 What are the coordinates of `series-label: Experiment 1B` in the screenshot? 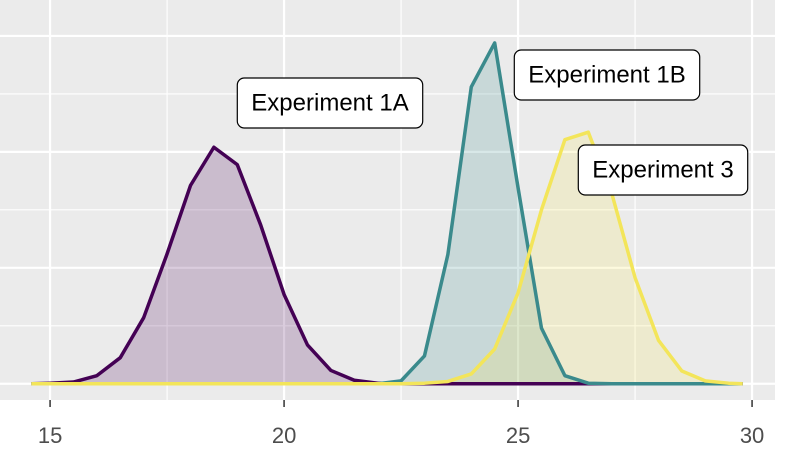 It's located at (607, 75).